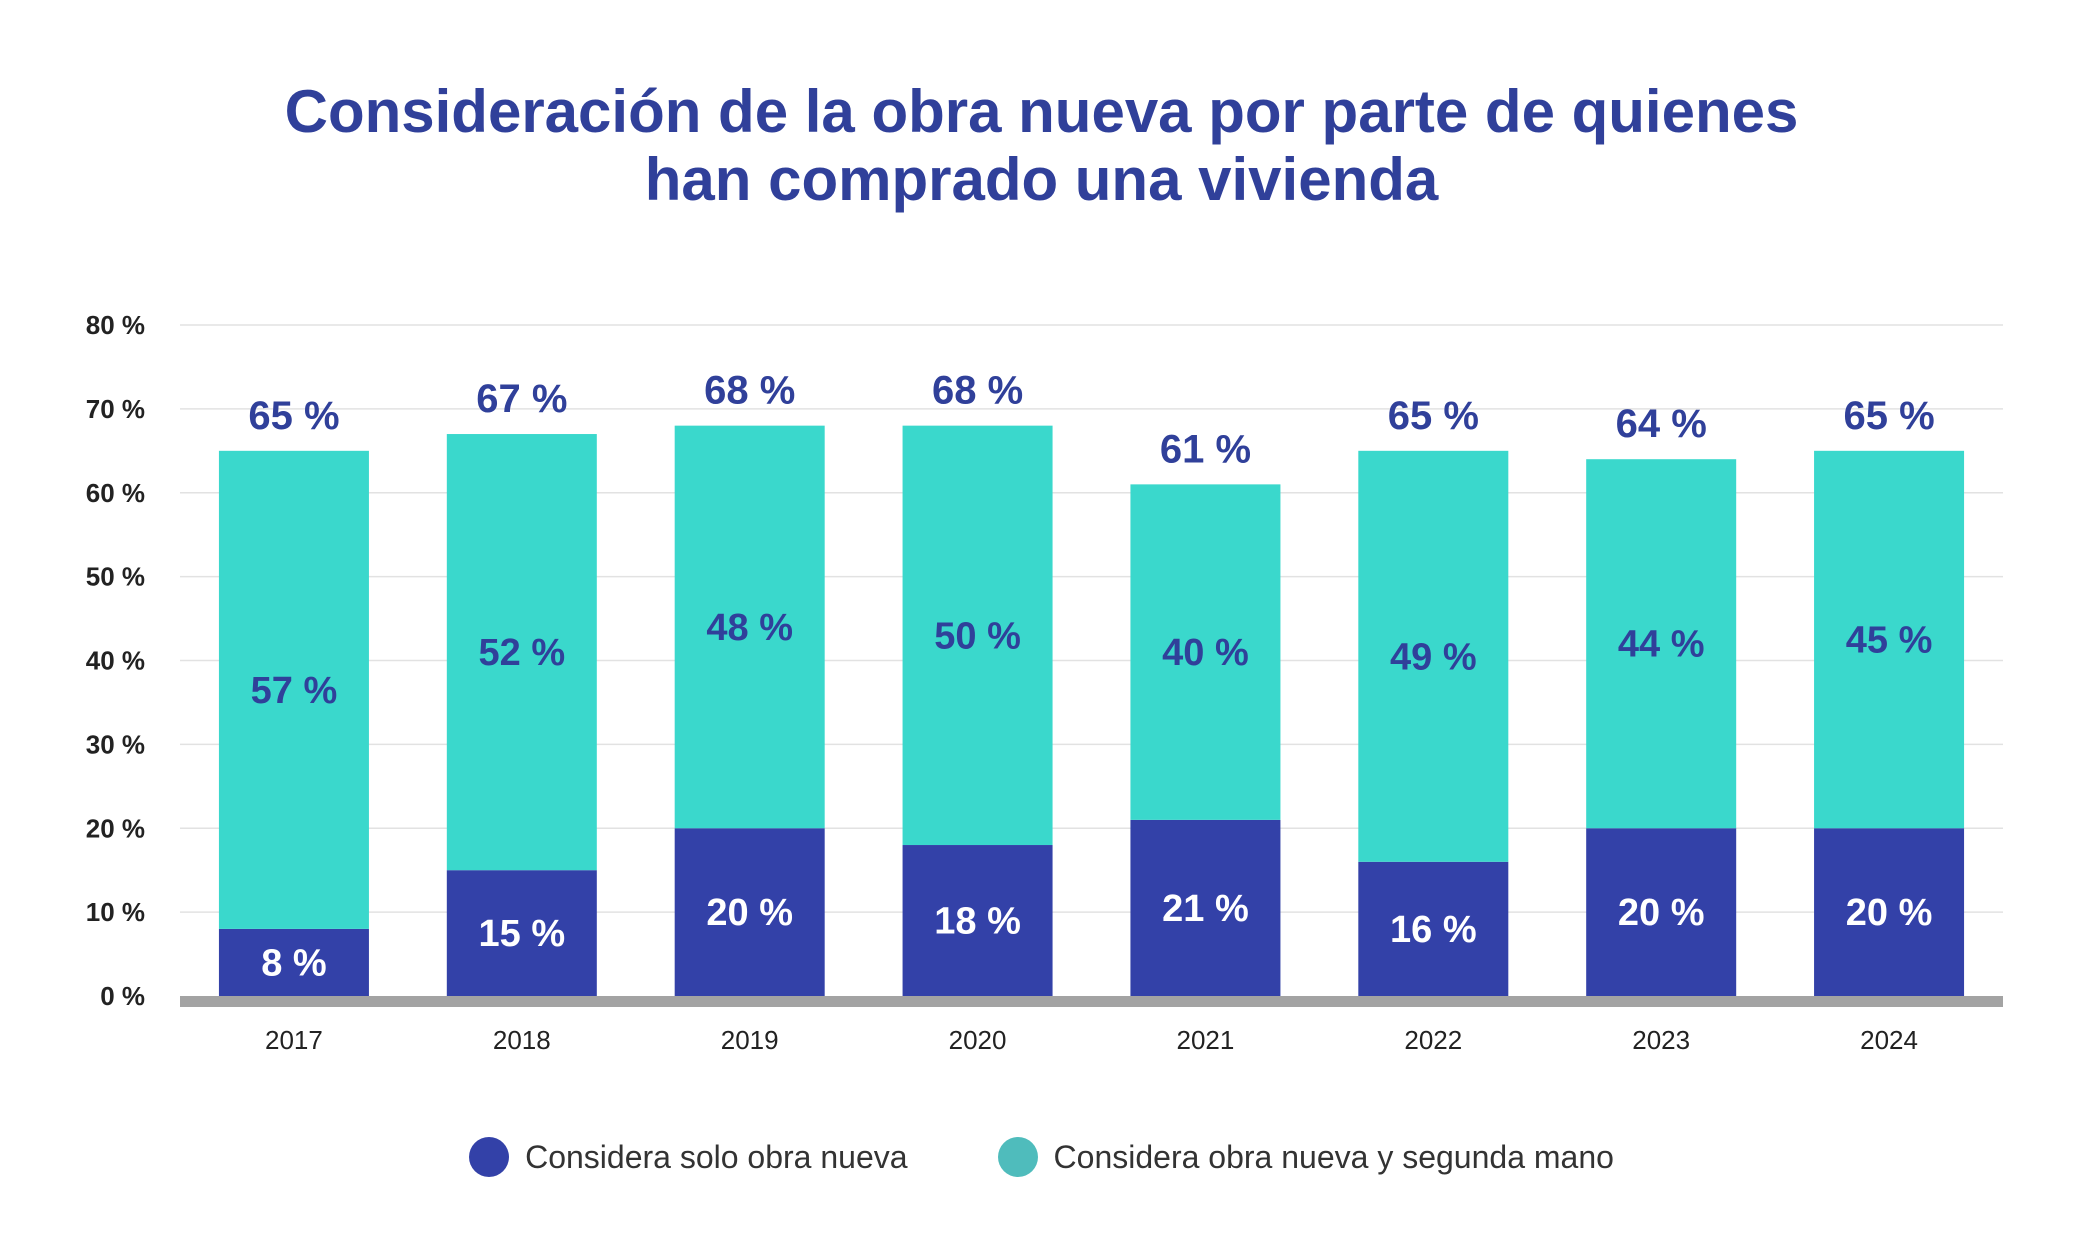 This screenshot has width=2083, height=1250. I want to click on bar-label-2020-series-2: 50 %, so click(977, 636).